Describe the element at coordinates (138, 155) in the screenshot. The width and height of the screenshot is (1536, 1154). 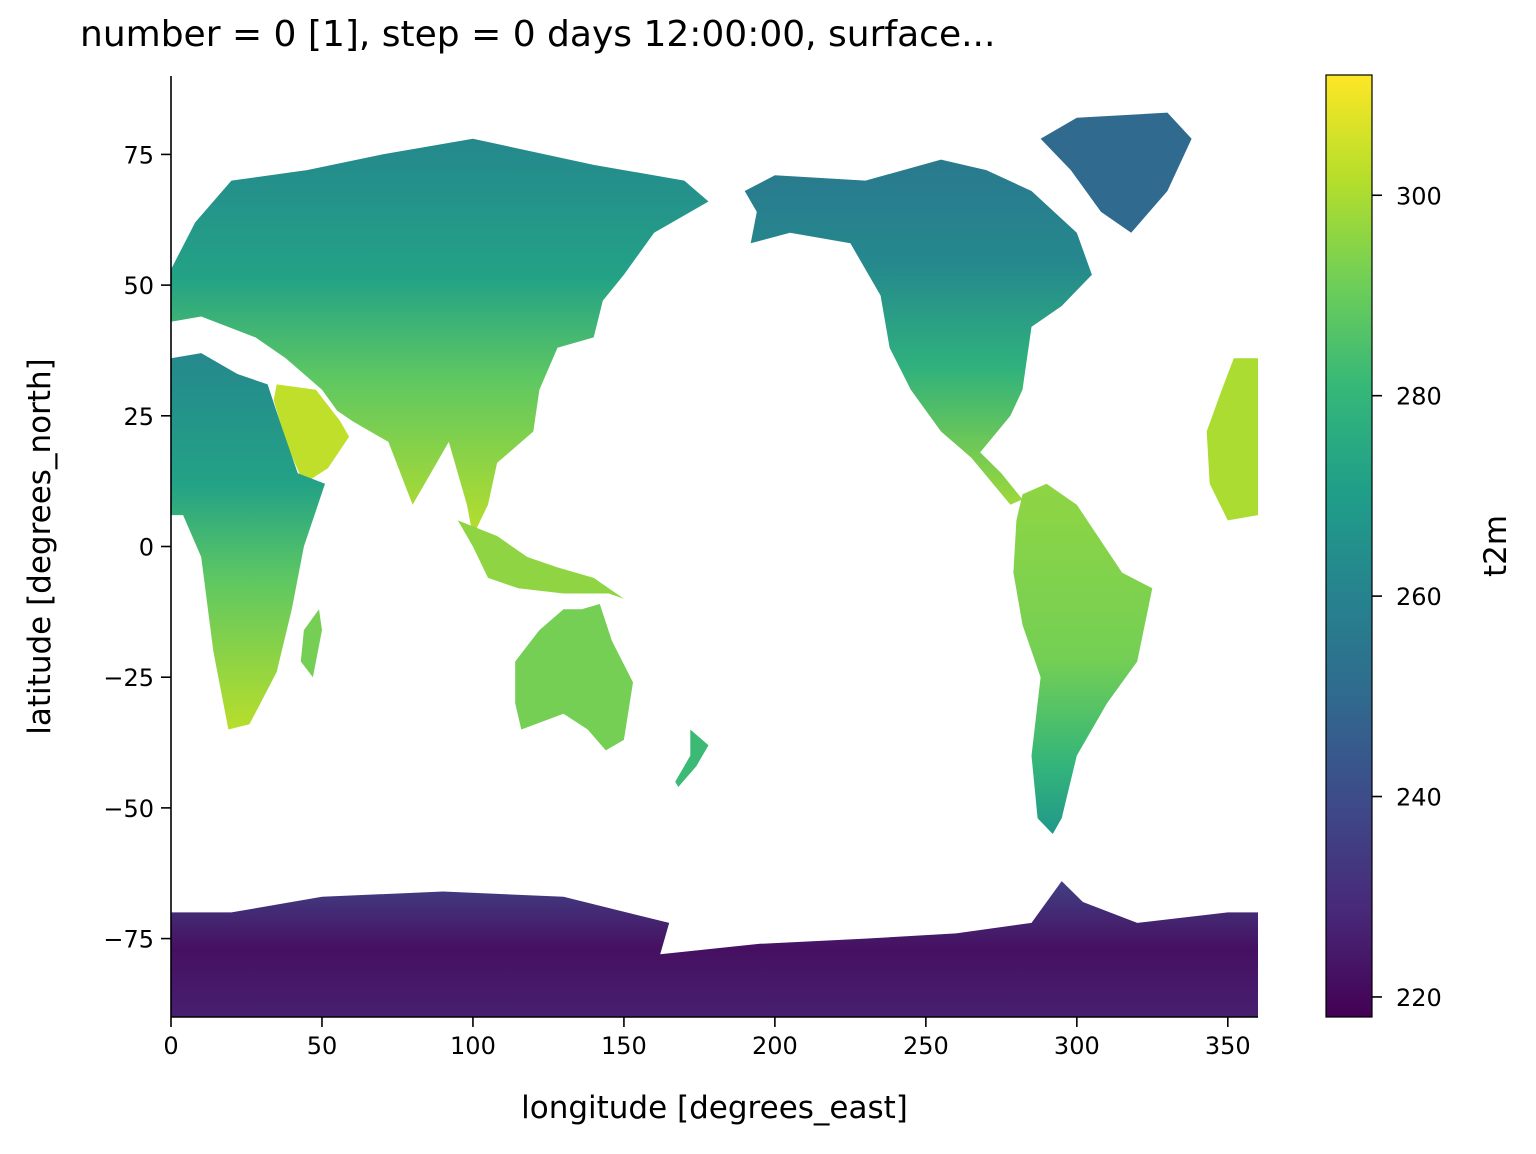
I see `y-tick-label: 75` at that location.